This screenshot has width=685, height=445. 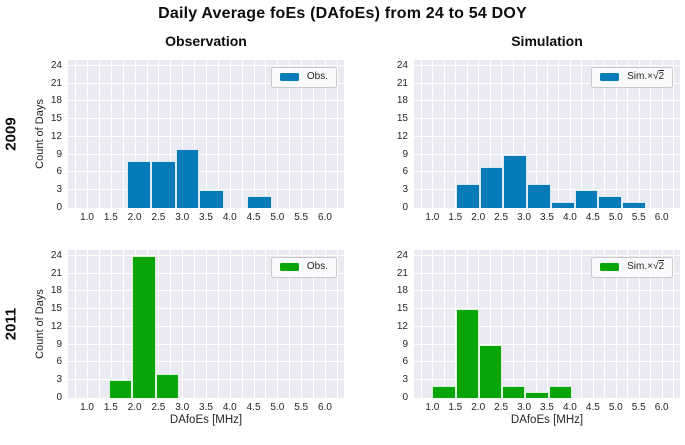 What do you see at coordinates (615, 407) in the screenshot?
I see `x-tick-label: 5.0` at bounding box center [615, 407].